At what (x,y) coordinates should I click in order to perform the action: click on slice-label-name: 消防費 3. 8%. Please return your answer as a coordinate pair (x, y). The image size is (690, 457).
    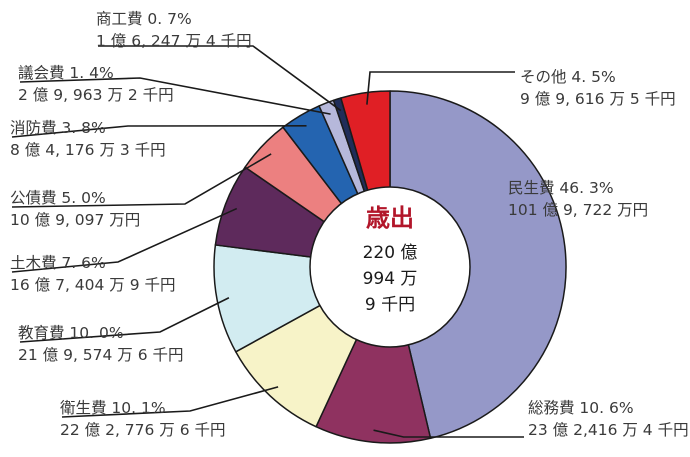
    Looking at the image, I should click on (58, 128).